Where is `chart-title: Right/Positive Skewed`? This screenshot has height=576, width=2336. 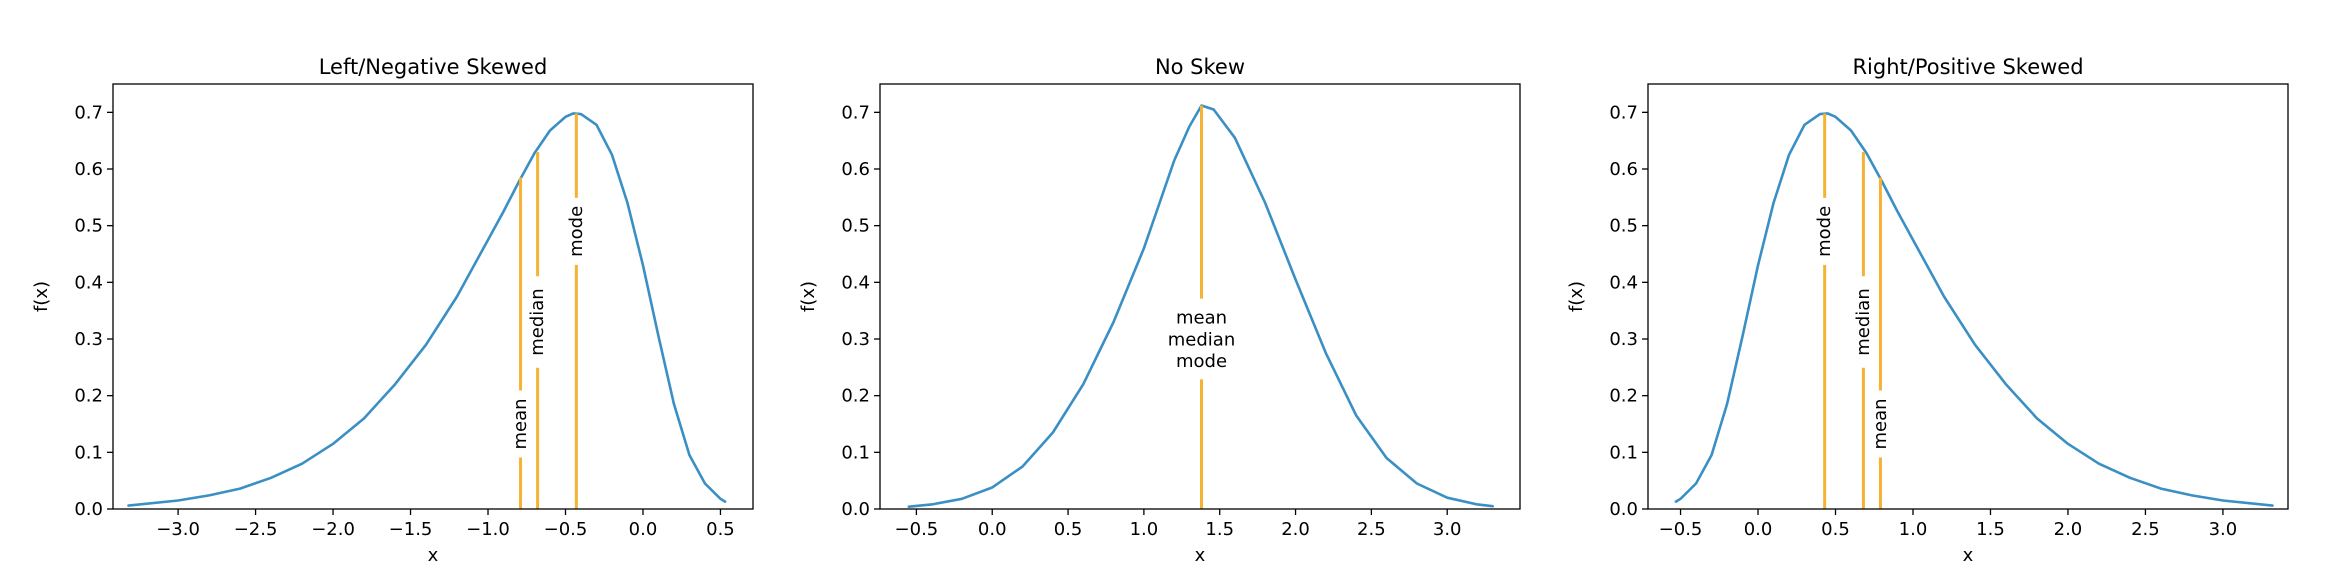 chart-title: Right/Positive Skewed is located at coordinates (1967, 67).